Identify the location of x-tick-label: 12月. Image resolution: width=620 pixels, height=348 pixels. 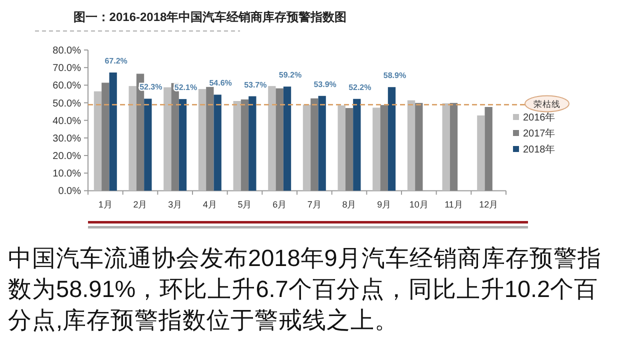
(488, 205).